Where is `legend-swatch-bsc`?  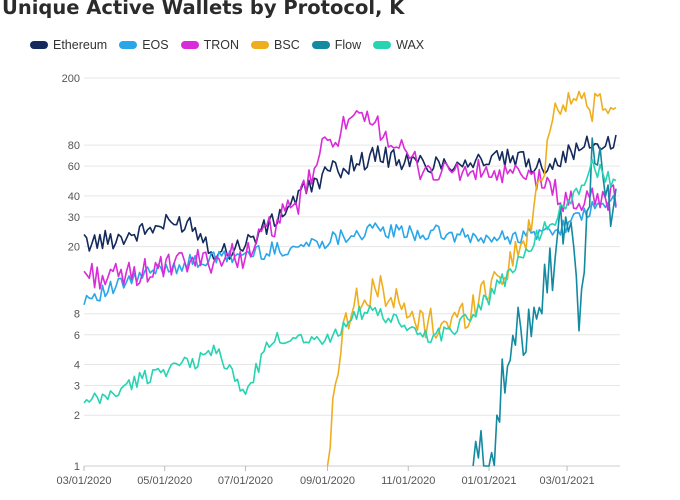 legend-swatch-bsc is located at coordinates (260, 45).